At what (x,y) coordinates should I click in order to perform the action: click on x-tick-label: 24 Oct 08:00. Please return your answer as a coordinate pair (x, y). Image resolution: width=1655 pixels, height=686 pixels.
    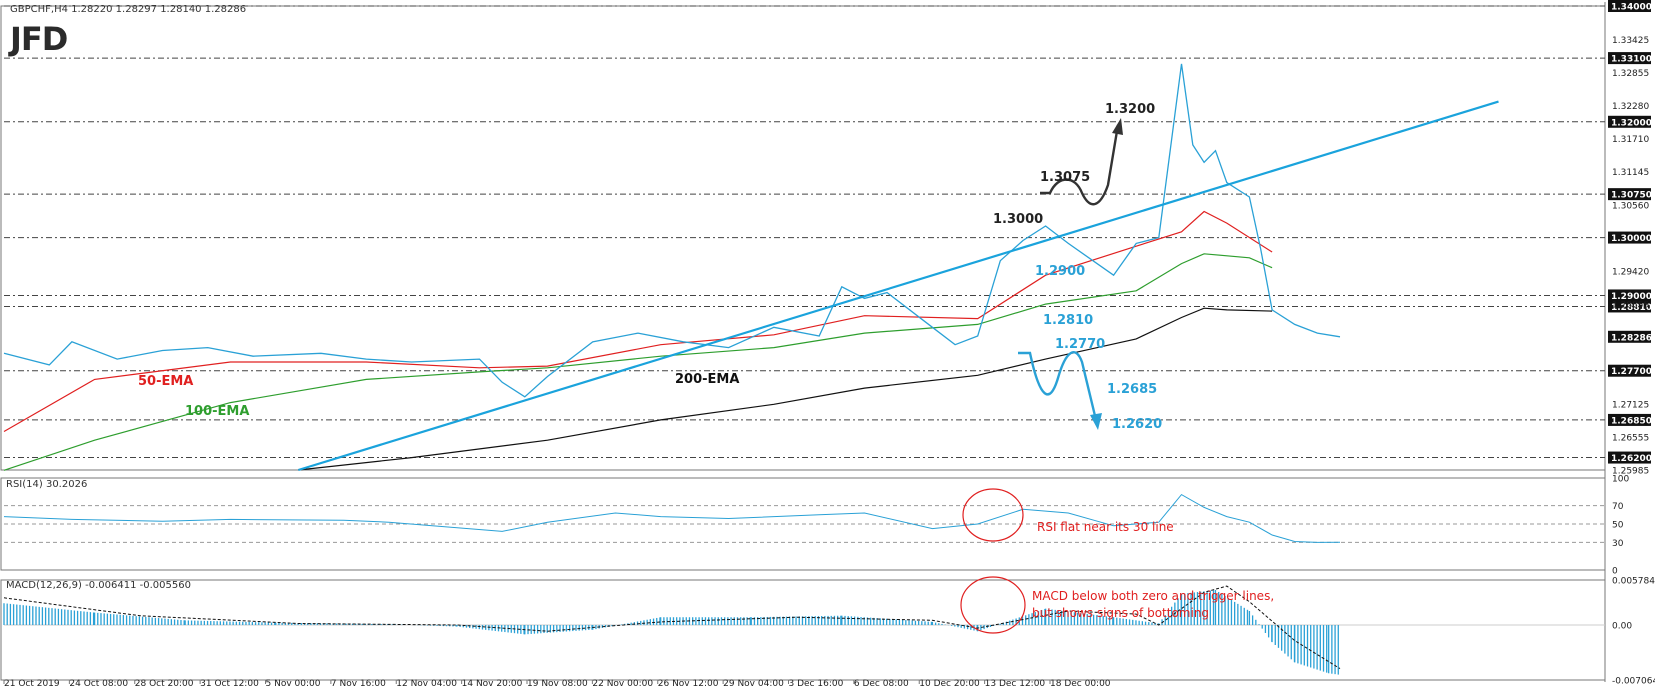
    Looking at the image, I should click on (98, 682).